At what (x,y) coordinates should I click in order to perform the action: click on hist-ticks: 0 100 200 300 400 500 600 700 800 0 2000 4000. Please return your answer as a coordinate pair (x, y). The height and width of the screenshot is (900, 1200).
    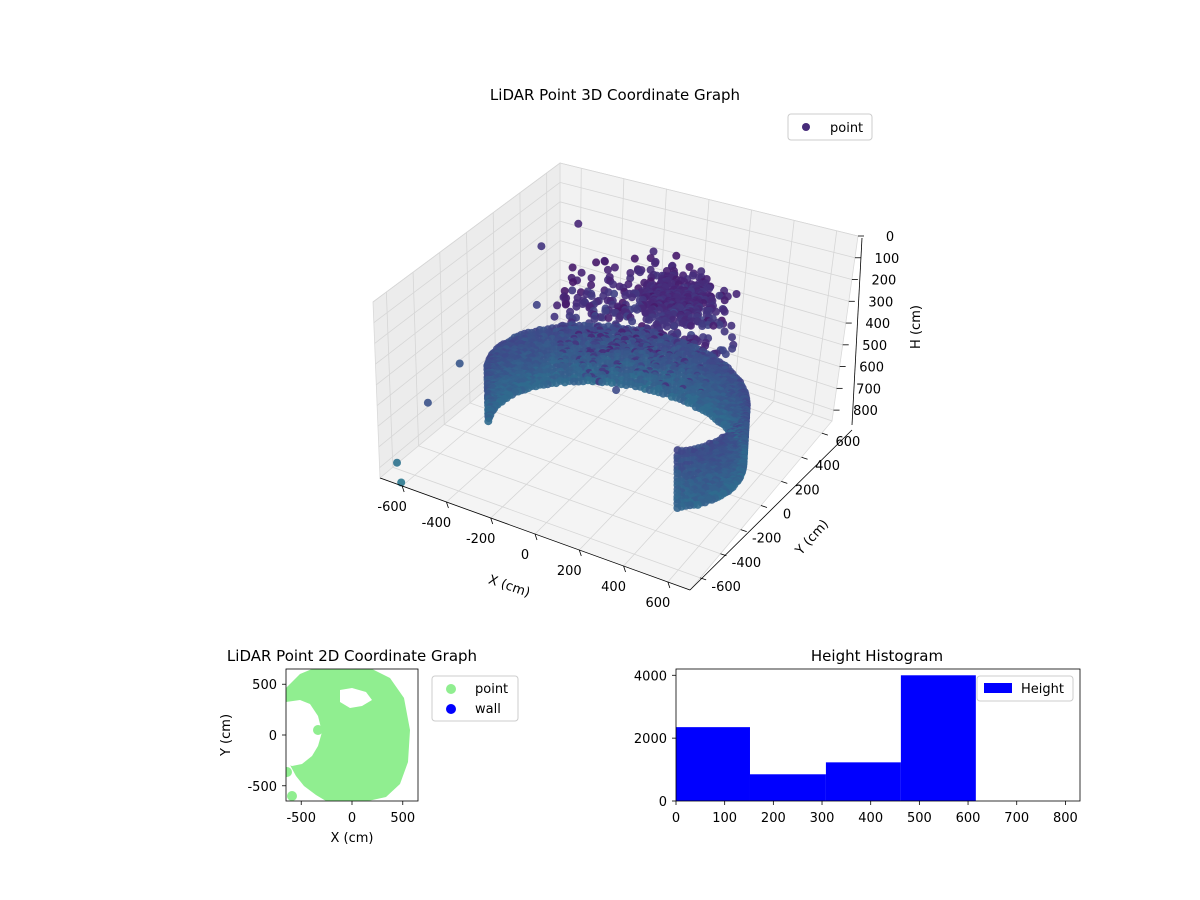
    Looking at the image, I should click on (856, 747).